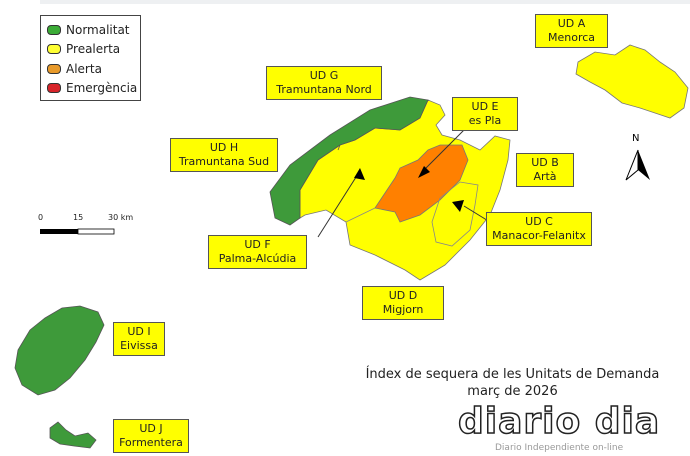  What do you see at coordinates (636, 138) in the screenshot?
I see `north-label: N` at bounding box center [636, 138].